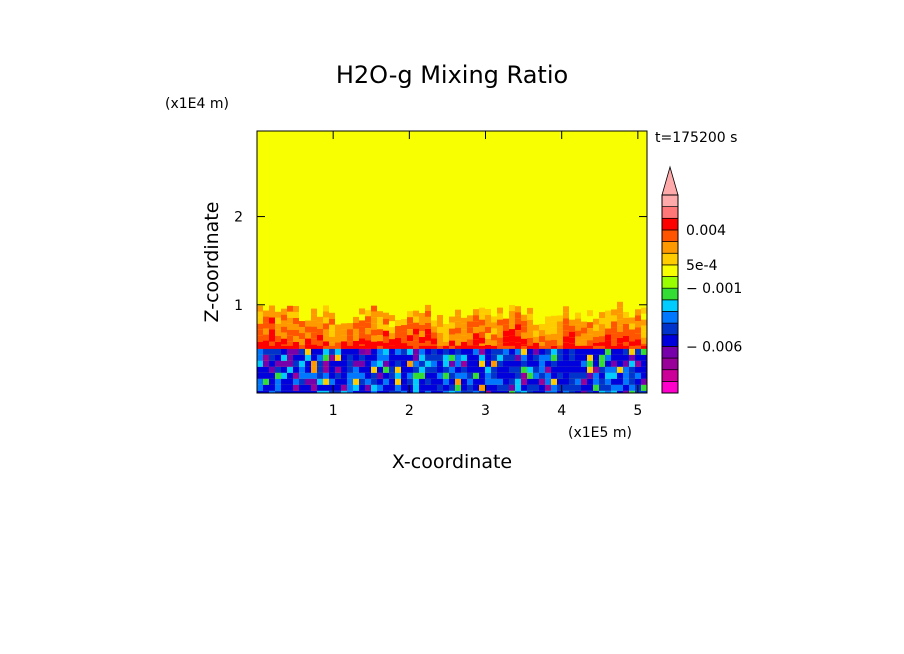  Describe the element at coordinates (452, 347) in the screenshot. I see `field-layer` at that location.